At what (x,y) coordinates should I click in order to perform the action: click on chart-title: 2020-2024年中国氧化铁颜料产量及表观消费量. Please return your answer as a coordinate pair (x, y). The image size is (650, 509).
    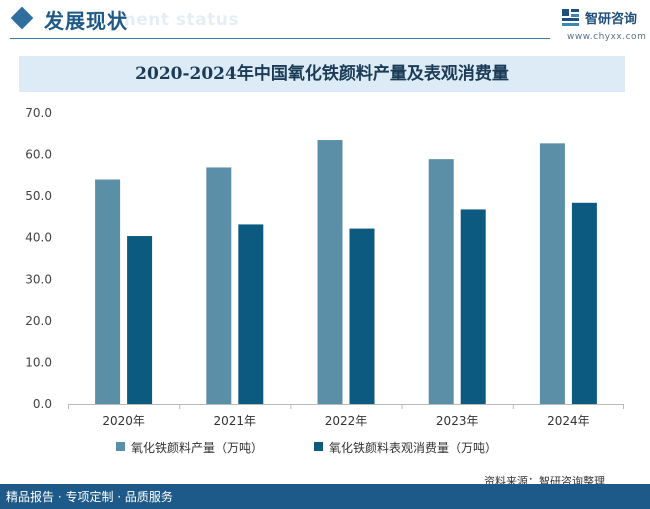
    Looking at the image, I should click on (322, 74).